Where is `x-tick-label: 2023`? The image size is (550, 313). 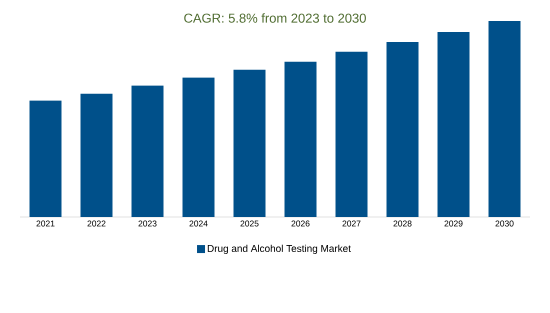
x-tick-label: 2023 is located at coordinates (147, 223).